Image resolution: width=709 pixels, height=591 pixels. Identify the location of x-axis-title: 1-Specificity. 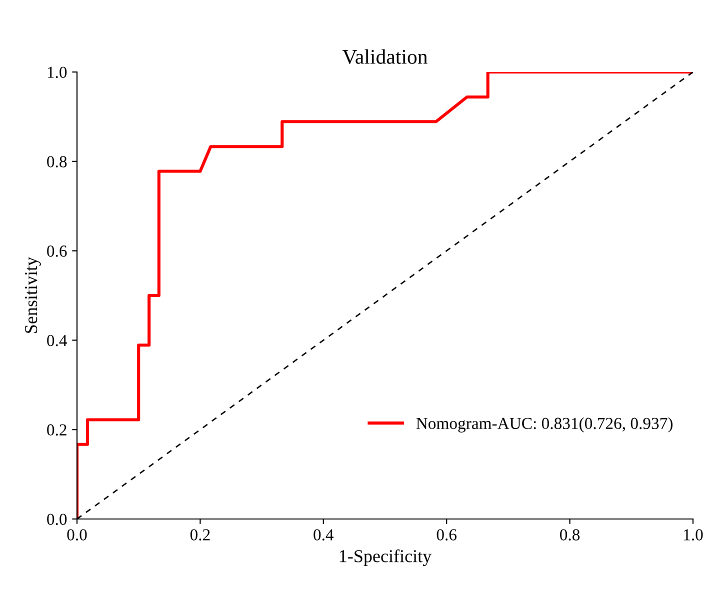
(386, 557).